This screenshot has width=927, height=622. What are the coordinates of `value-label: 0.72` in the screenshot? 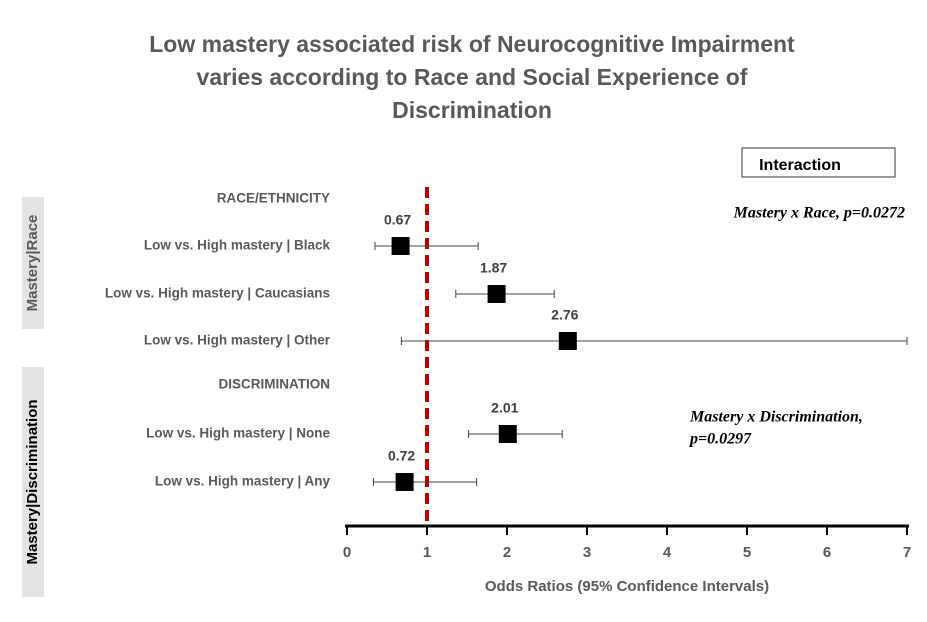 It's located at (401, 456).